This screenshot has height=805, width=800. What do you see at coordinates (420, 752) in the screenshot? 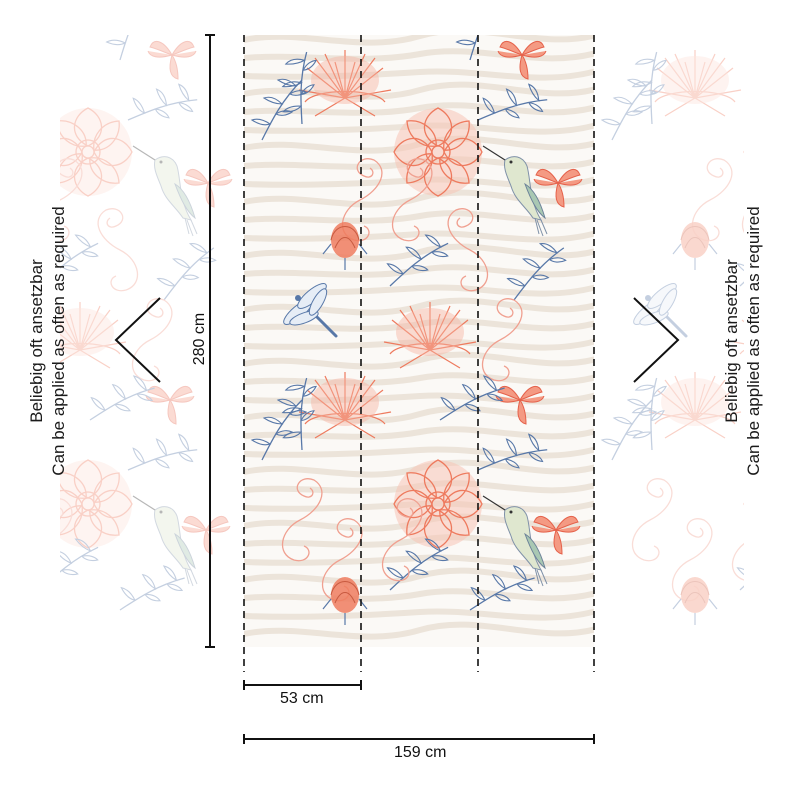
I see `total-width-label: 159 cm` at bounding box center [420, 752].